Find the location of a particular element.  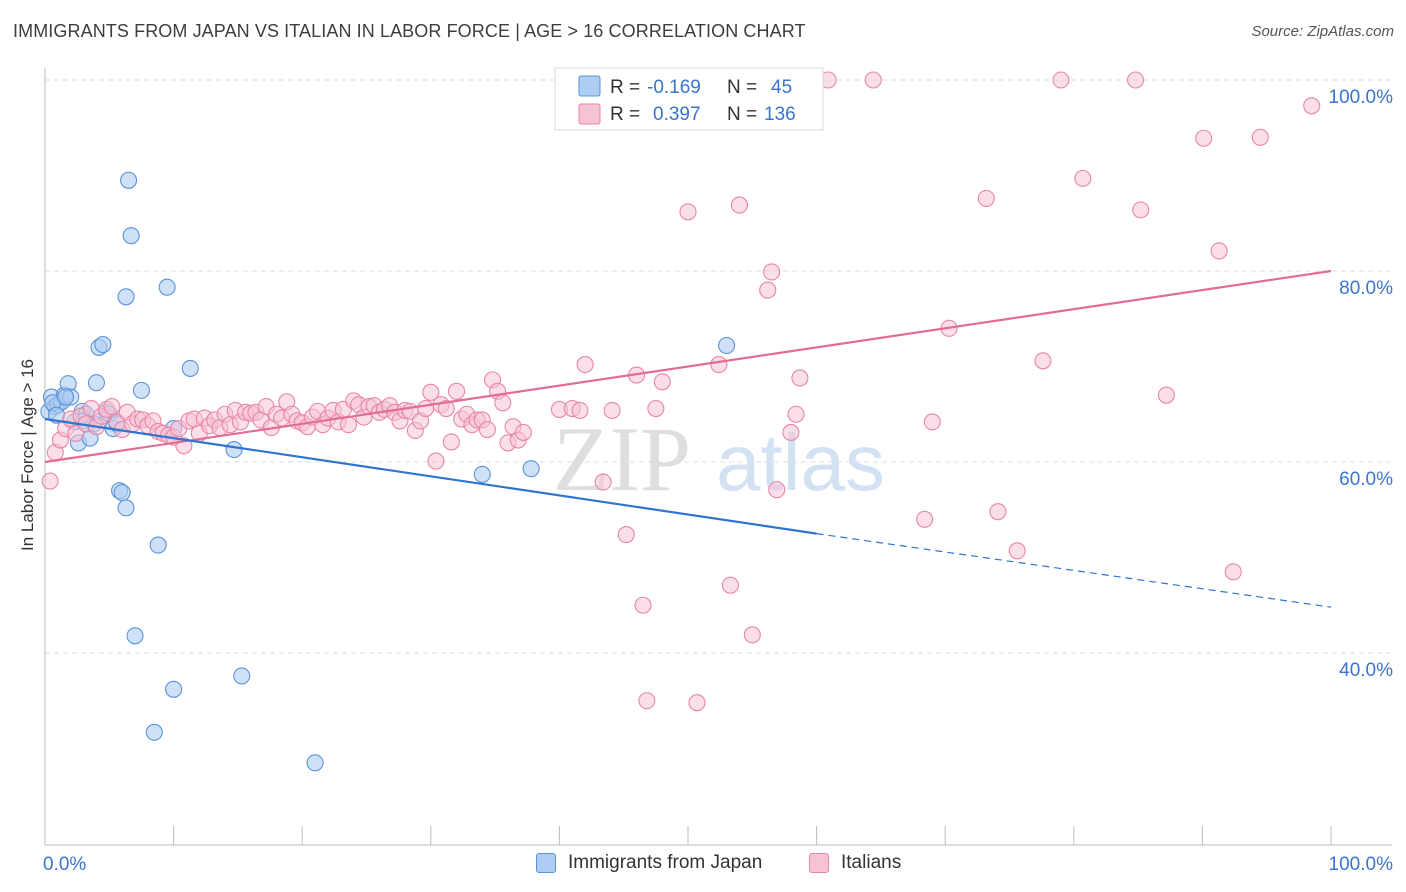

x-tick-label-max: 100.0% is located at coordinates (1361, 864).